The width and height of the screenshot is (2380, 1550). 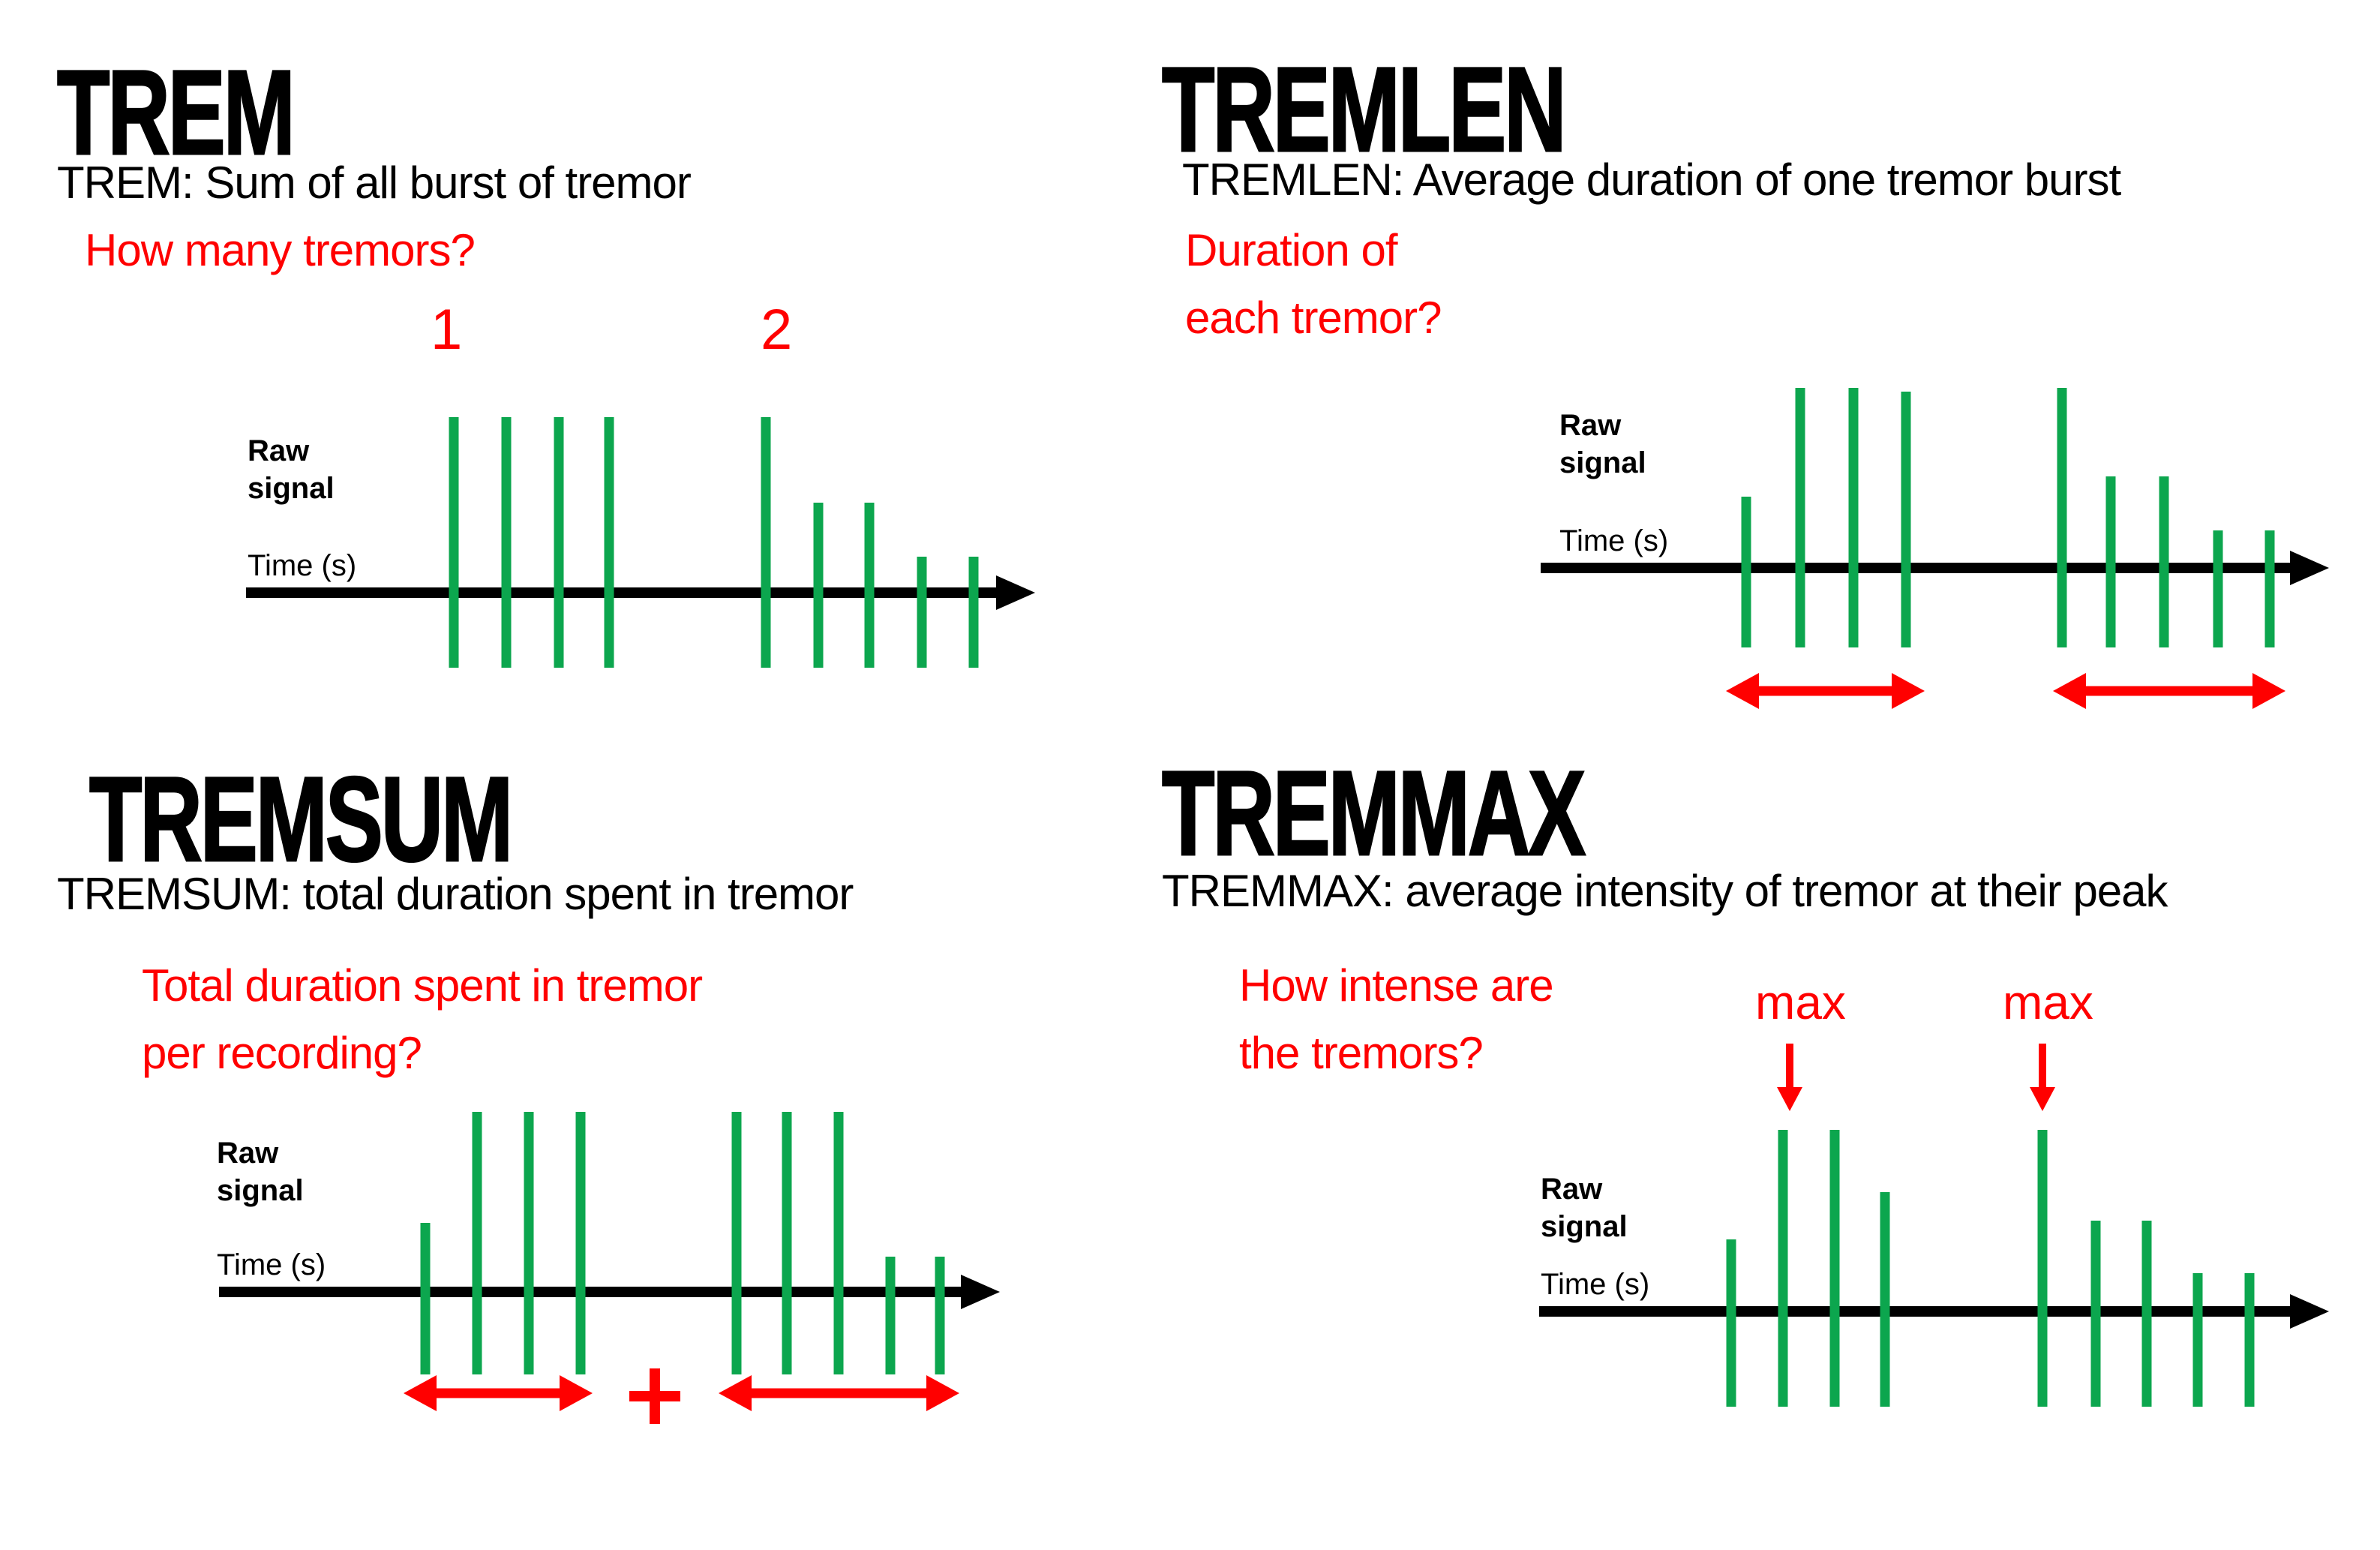 I want to click on panel-title-tremlen: TREMLEN, so click(x=1364, y=109).